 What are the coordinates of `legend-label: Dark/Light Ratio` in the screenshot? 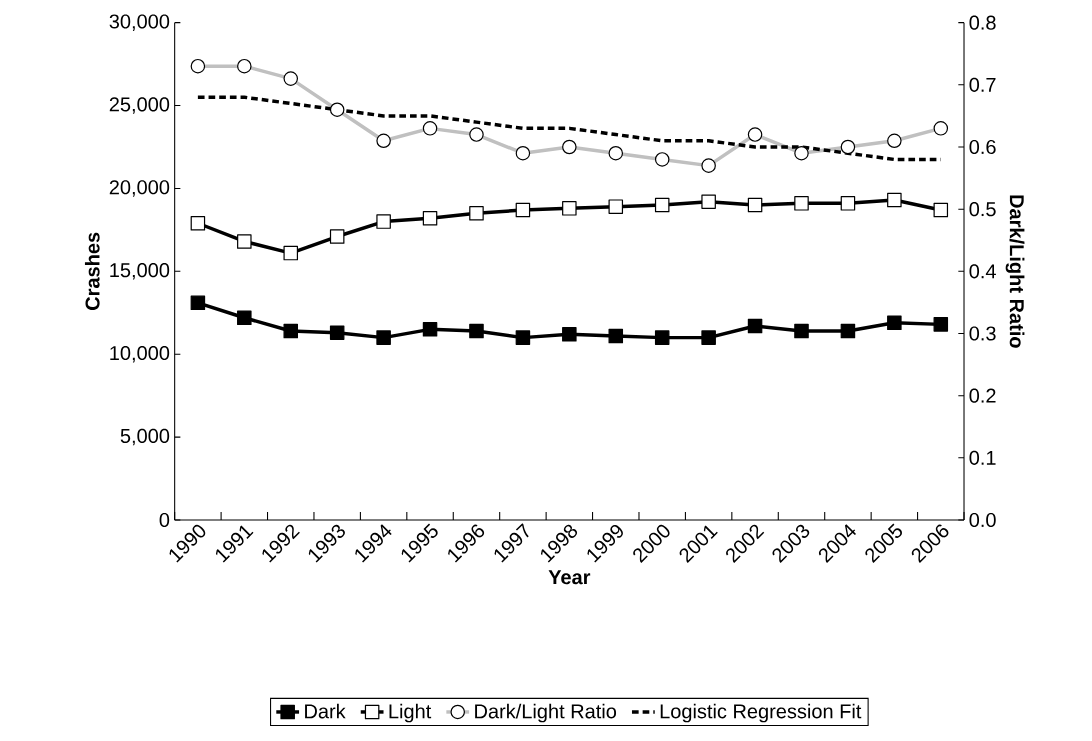 It's located at (546, 713).